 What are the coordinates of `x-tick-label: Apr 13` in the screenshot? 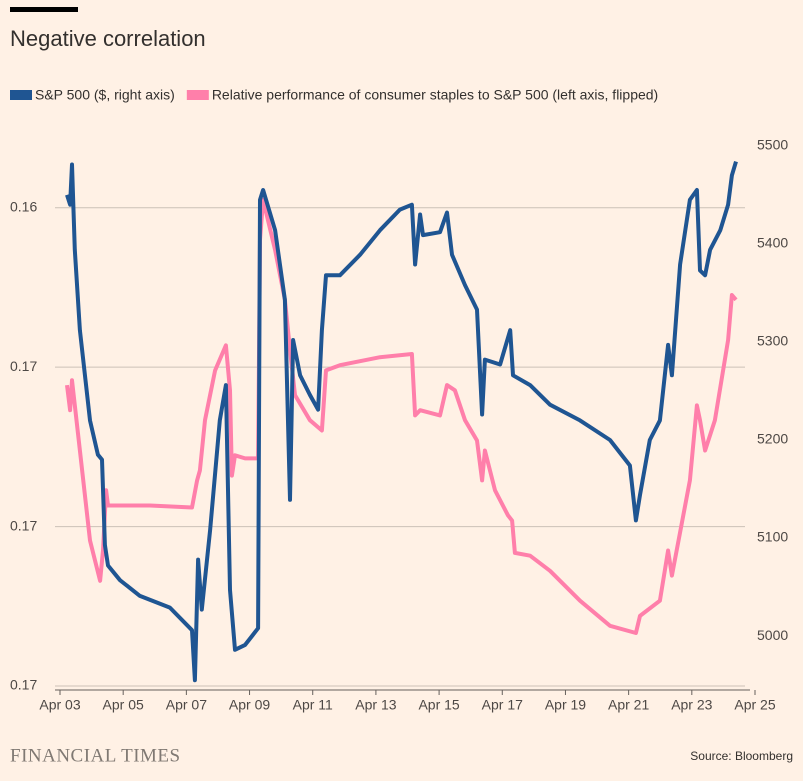 It's located at (375, 705).